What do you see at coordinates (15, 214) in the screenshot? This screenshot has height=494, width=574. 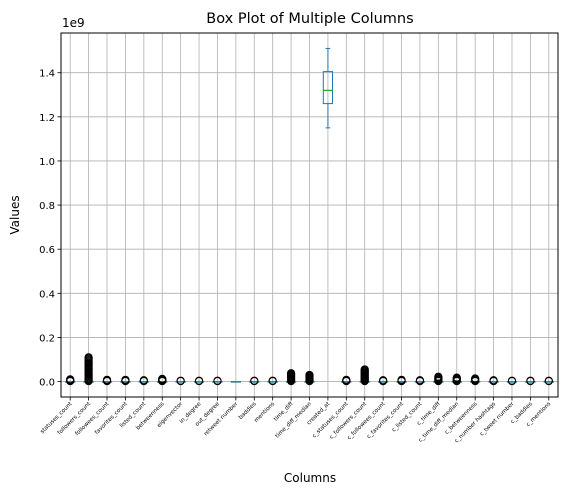 I see `y-axis-label: Values` at bounding box center [15, 214].